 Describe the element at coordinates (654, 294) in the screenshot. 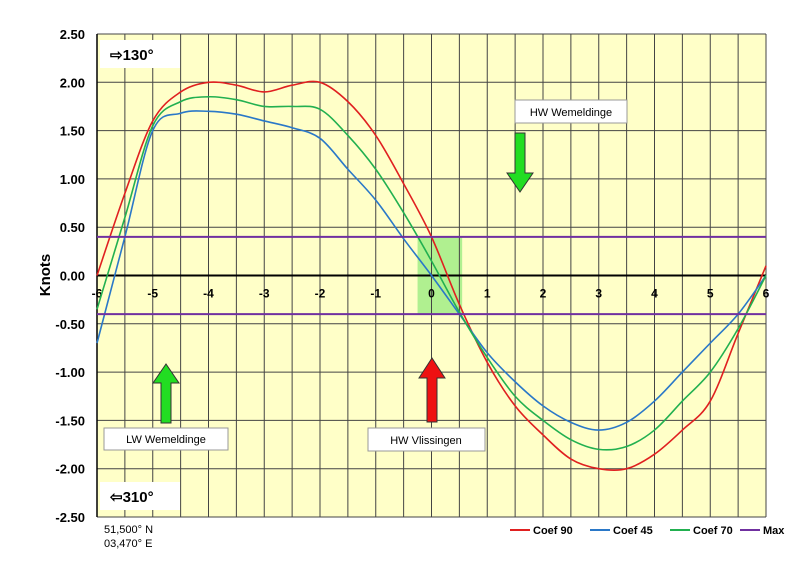

I see `x-tick-label: 4` at that location.